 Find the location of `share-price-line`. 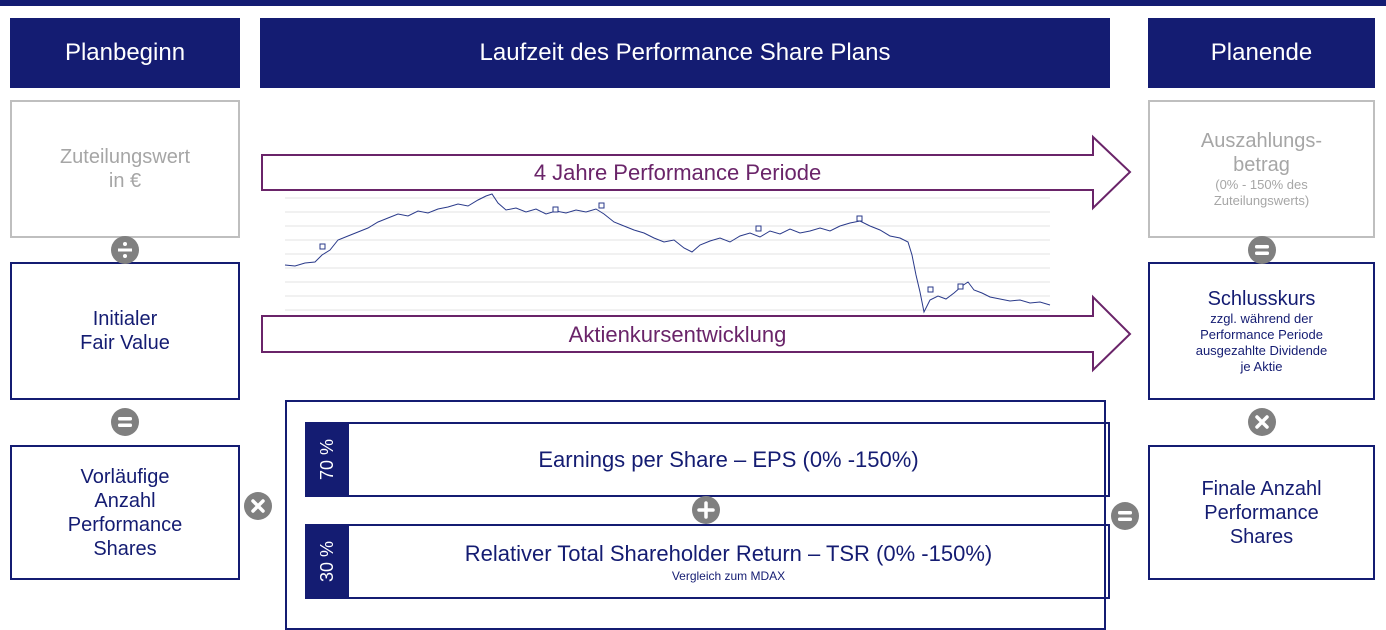

share-price-line is located at coordinates (667, 253).